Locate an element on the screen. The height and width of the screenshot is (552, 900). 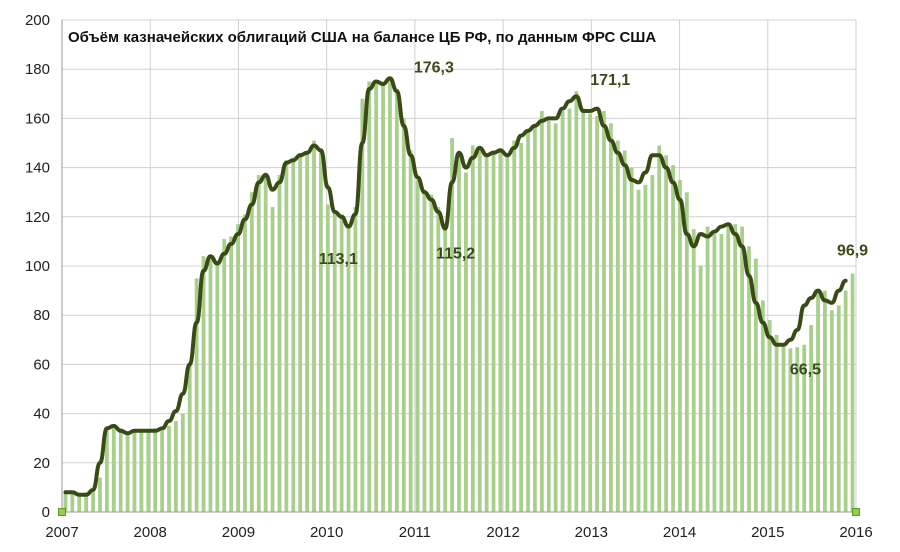
data-label: 171,1 is located at coordinates (610, 80).